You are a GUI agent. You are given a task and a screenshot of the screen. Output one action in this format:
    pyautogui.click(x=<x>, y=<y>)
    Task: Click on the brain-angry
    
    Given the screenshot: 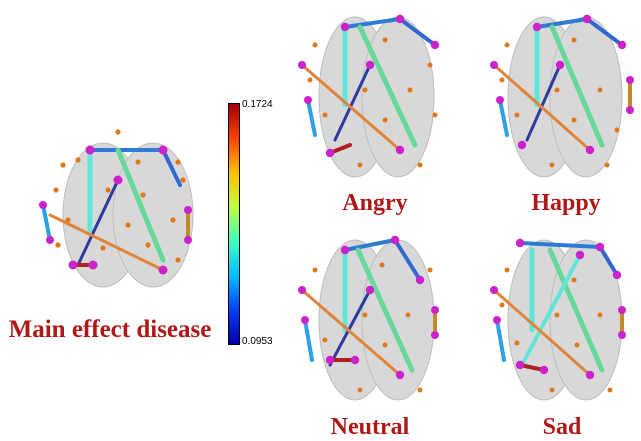 What is the action you would take?
    pyautogui.click(x=375, y=95)
    